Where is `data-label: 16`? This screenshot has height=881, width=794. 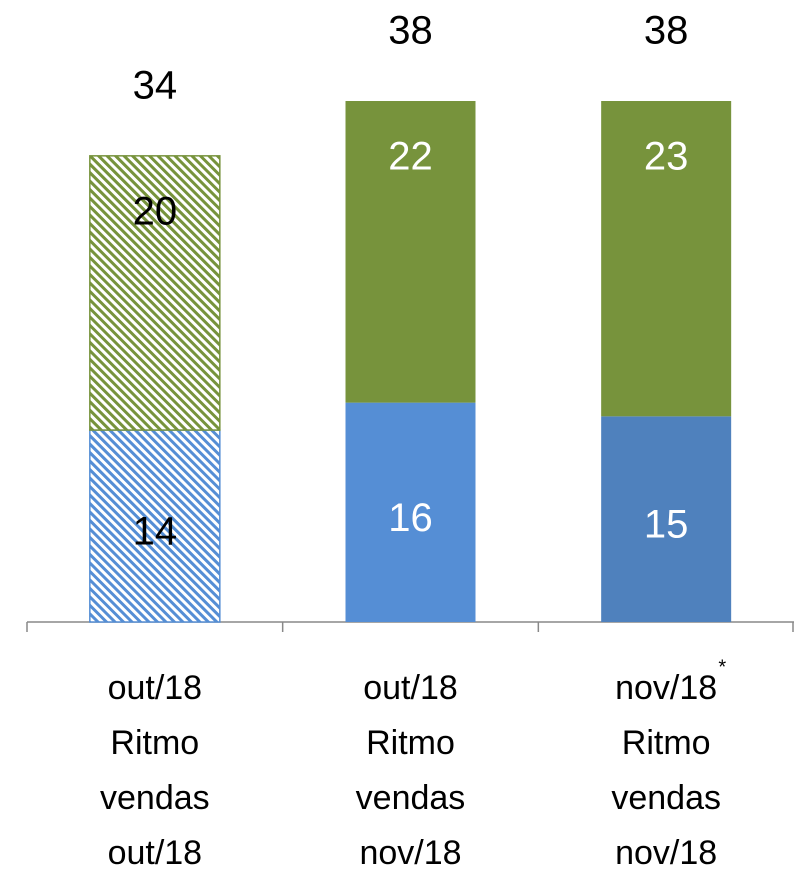 data-label: 16 is located at coordinates (410, 518).